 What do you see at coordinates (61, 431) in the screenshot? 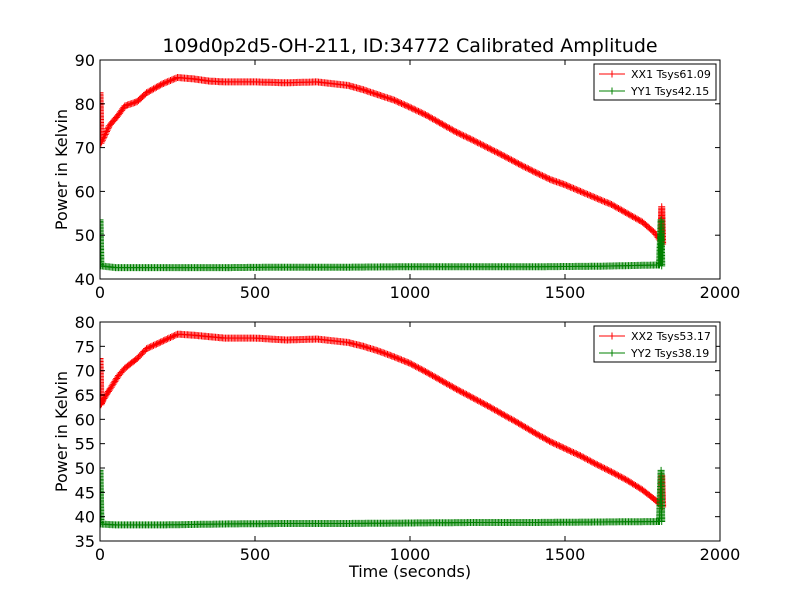
I see `bottom-ylabel: Power in Kelvin` at bounding box center [61, 431].